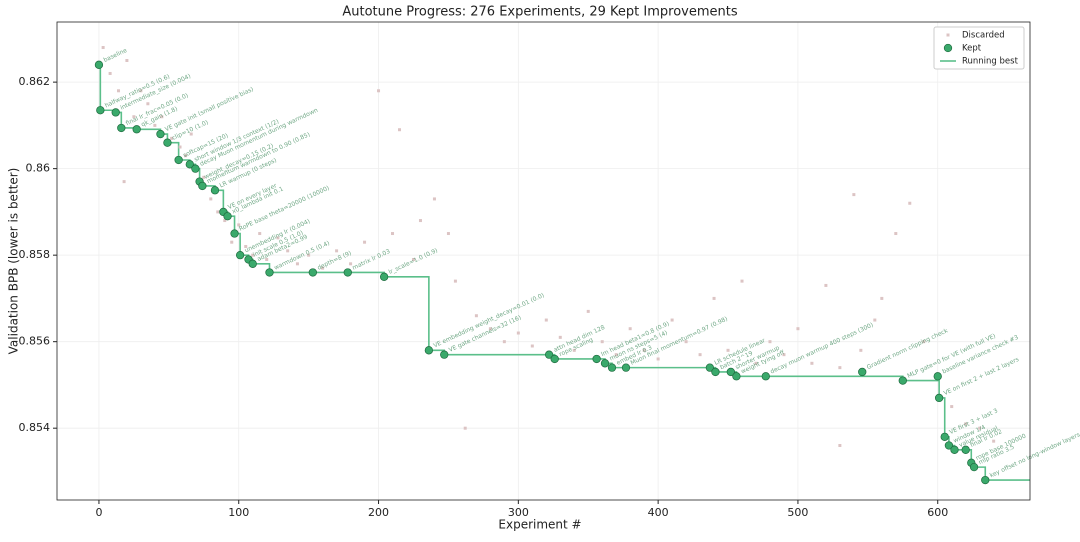 Image resolution: width=1080 pixels, height=542 pixels. What do you see at coordinates (990, 62) in the screenshot?
I see `legend-label: Running best` at bounding box center [990, 62].